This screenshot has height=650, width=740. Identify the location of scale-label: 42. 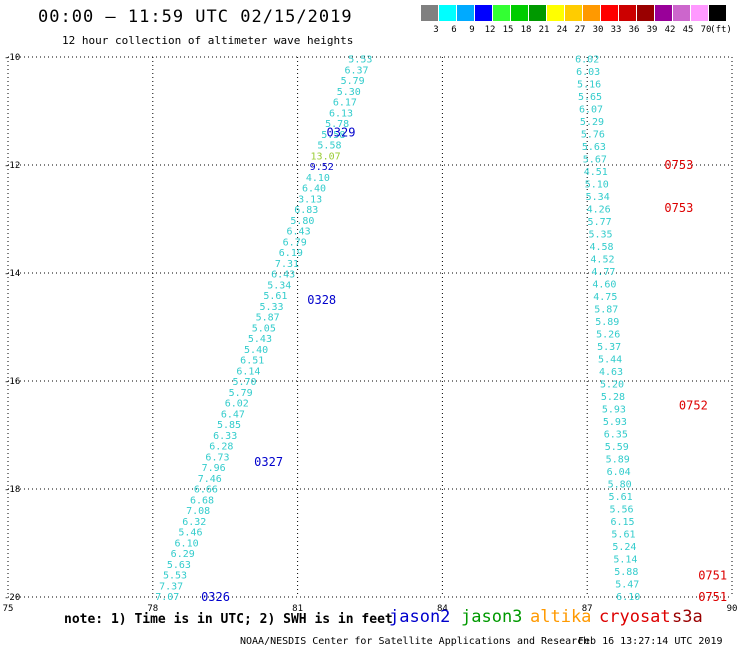
(670, 30).